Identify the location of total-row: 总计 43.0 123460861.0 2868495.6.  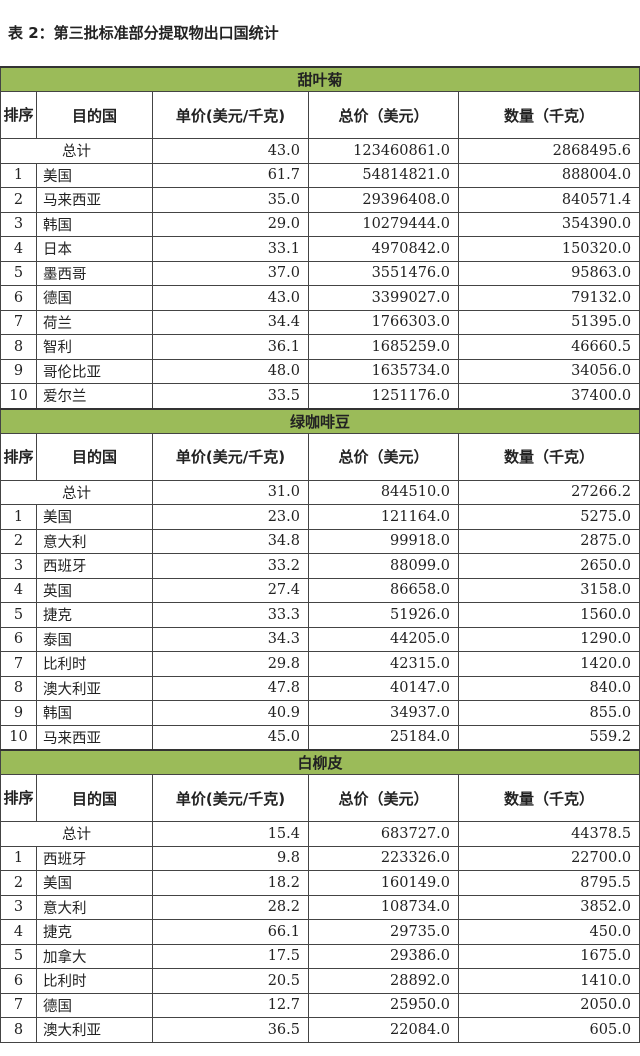
(320, 151).